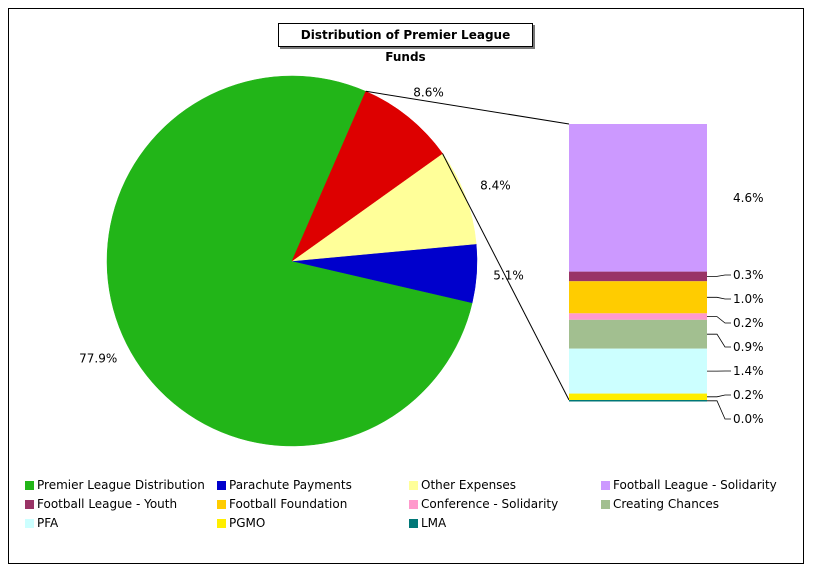 This screenshot has width=814, height=576. What do you see at coordinates (719, 396) in the screenshot?
I see `leader-line-pgmo` at bounding box center [719, 396].